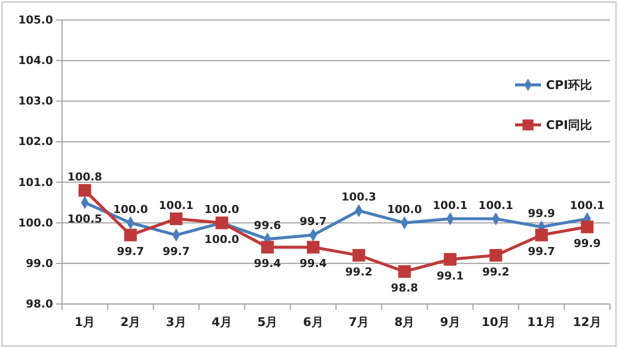 The width and height of the screenshot is (618, 348). What do you see at coordinates (36, 182) in the screenshot?
I see `y-tick-label: 101.0` at bounding box center [36, 182].